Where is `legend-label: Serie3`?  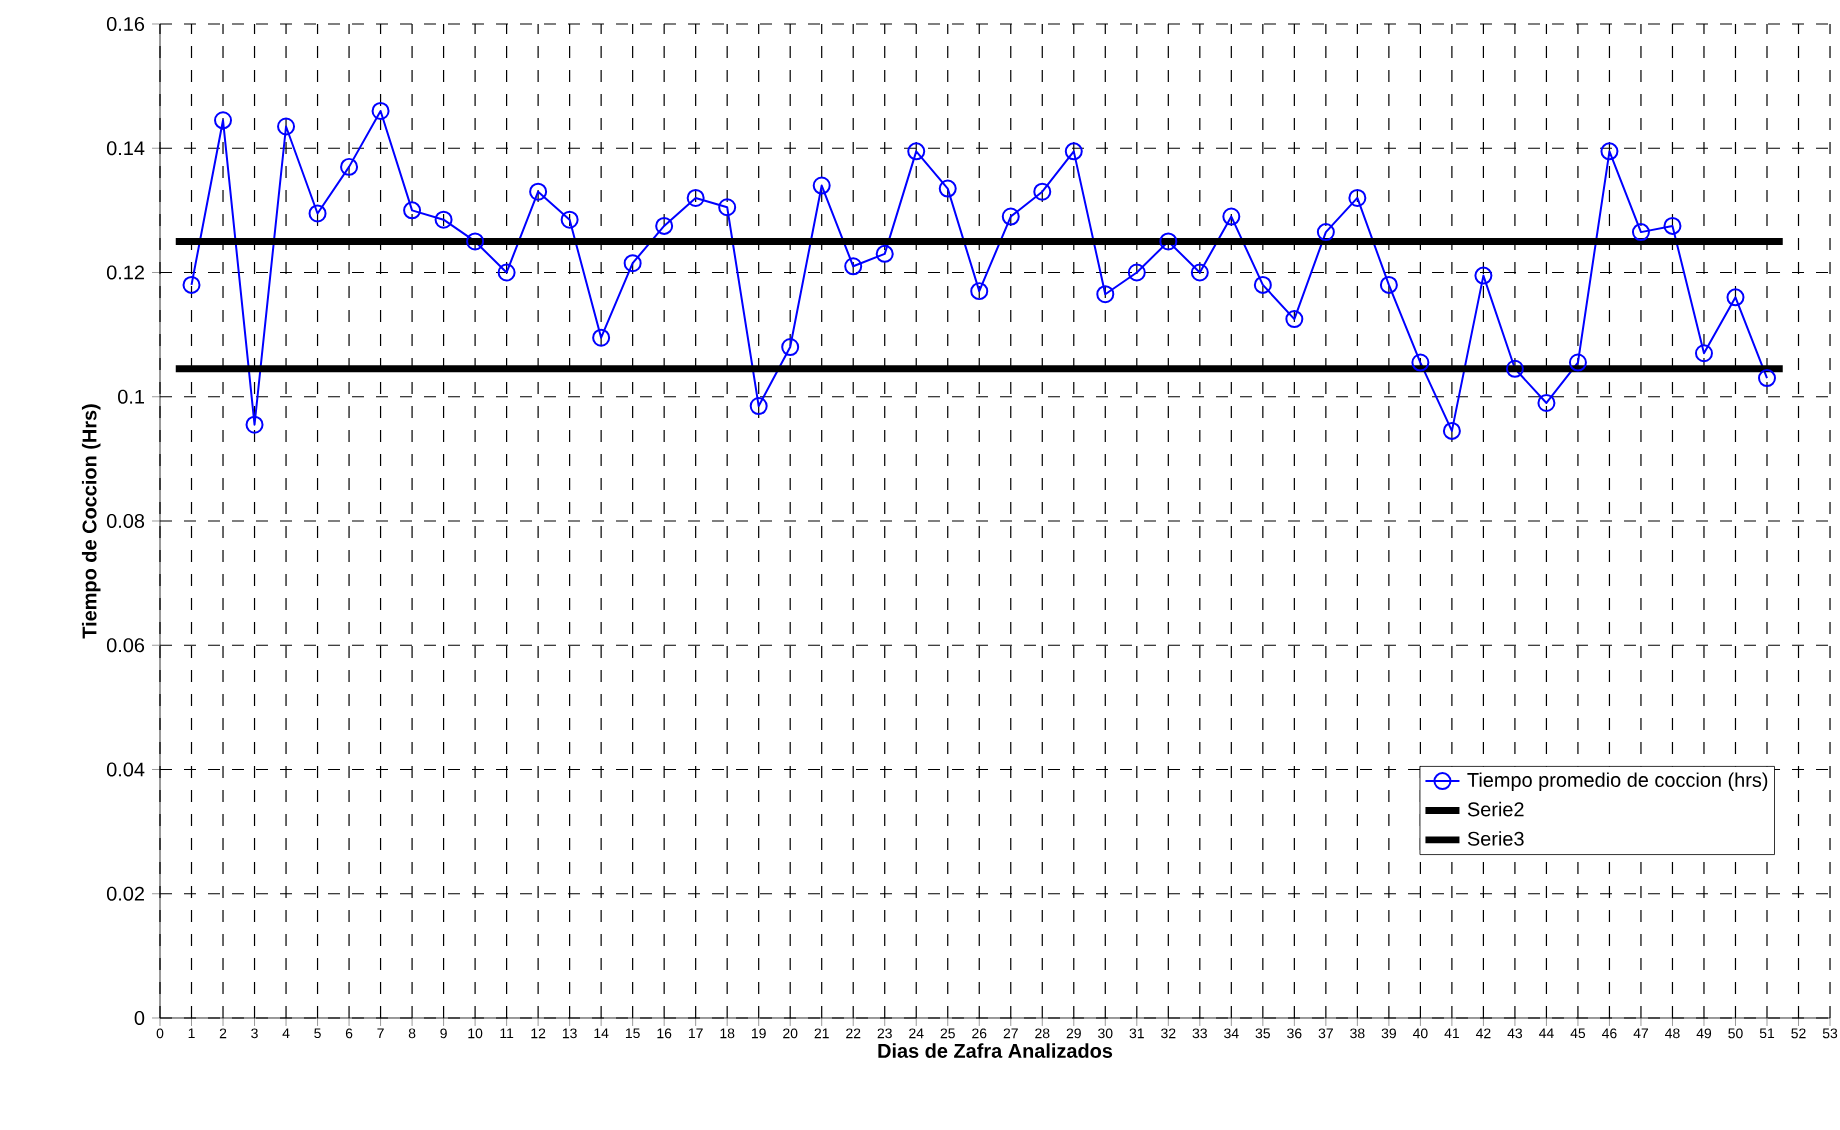
legend-label: Serie3 is located at coordinates (1495, 838).